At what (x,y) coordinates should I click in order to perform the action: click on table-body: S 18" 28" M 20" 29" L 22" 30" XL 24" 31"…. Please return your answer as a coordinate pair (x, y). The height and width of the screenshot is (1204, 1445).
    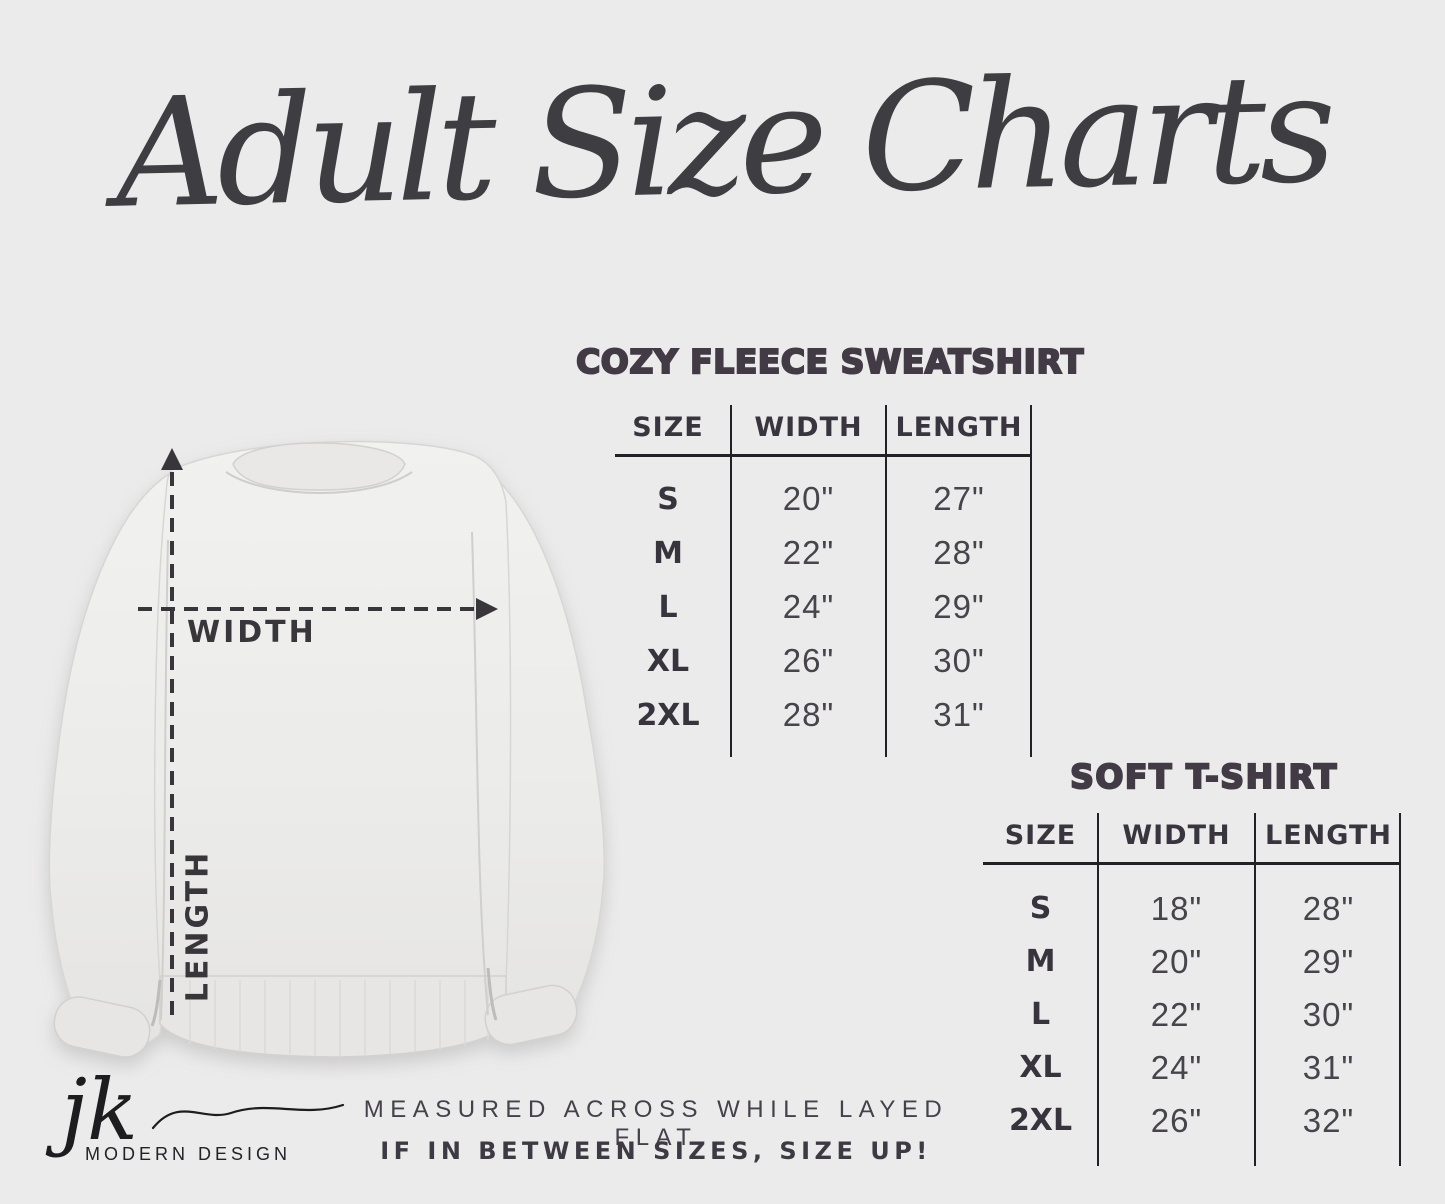
    Looking at the image, I should click on (1192, 1014).